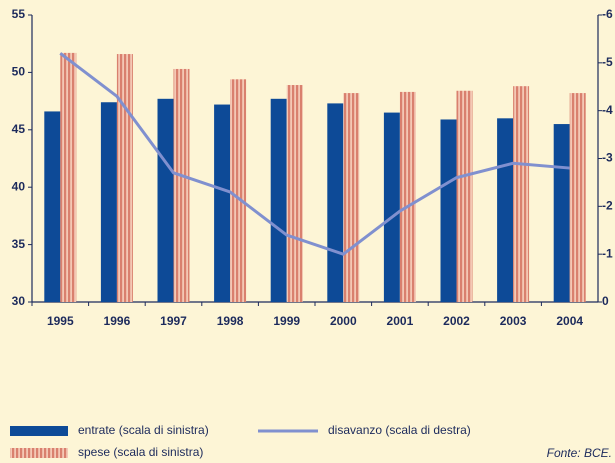 This screenshot has height=463, width=615. Describe the element at coordinates (513, 321) in the screenshot. I see `x-tick-label: 2003` at that location.